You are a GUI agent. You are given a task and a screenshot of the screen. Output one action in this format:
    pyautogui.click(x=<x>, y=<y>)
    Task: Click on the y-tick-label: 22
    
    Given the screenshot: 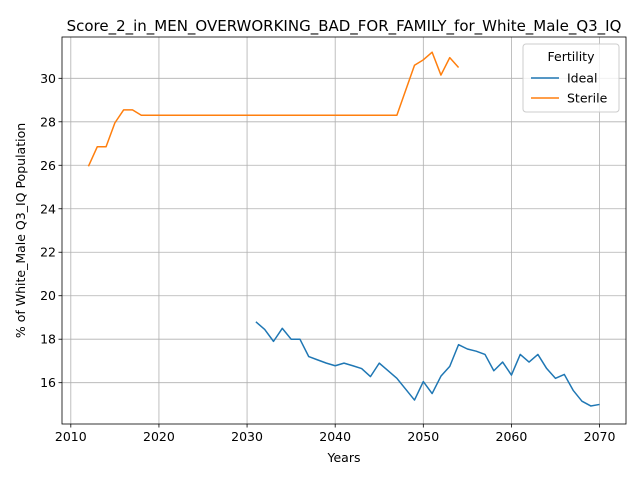 What is the action you would take?
    pyautogui.click(x=48, y=252)
    